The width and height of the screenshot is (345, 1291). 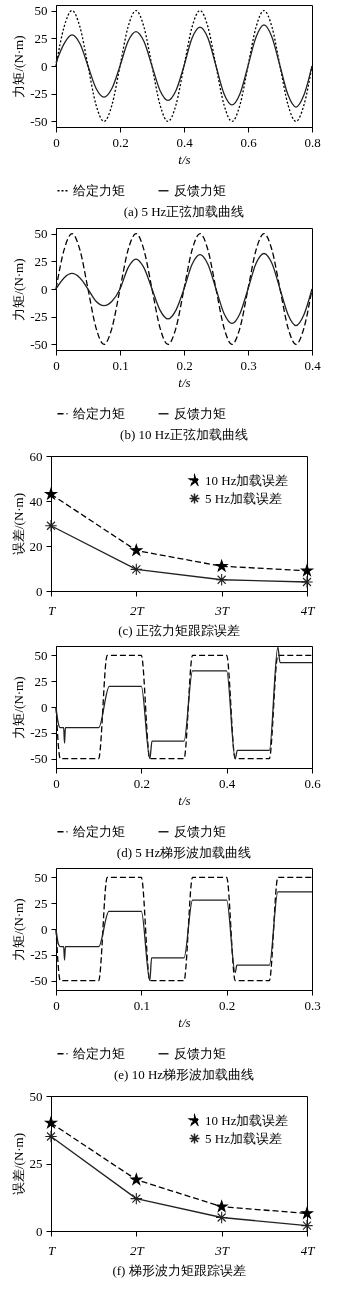 What do you see at coordinates (184, 211) in the screenshot?
I see `text: (a) 5 Hz正弦加载曲线` at bounding box center [184, 211].